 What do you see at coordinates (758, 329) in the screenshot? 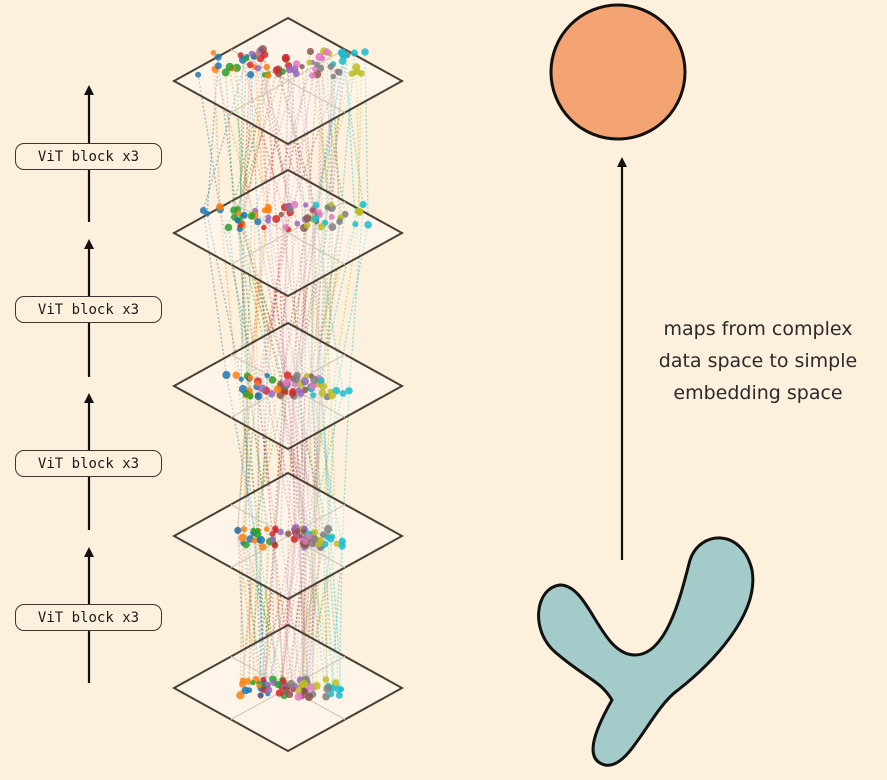
I see `caption-line: maps from complex` at bounding box center [758, 329].